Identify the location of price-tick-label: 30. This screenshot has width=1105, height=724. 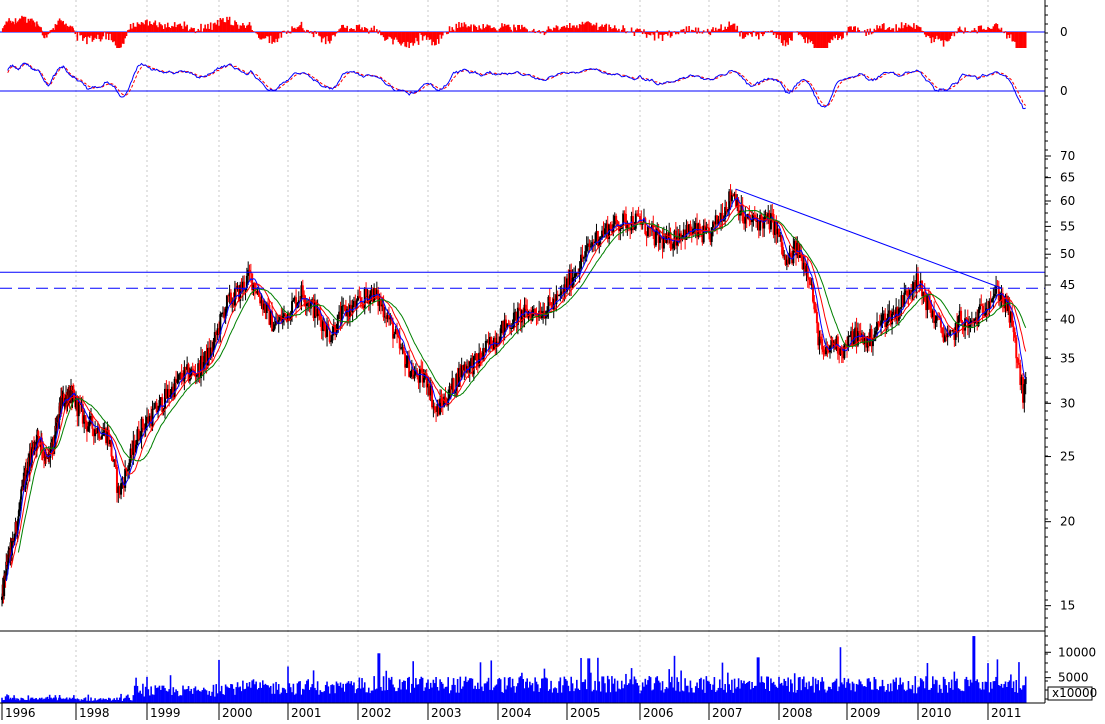
(1067, 403).